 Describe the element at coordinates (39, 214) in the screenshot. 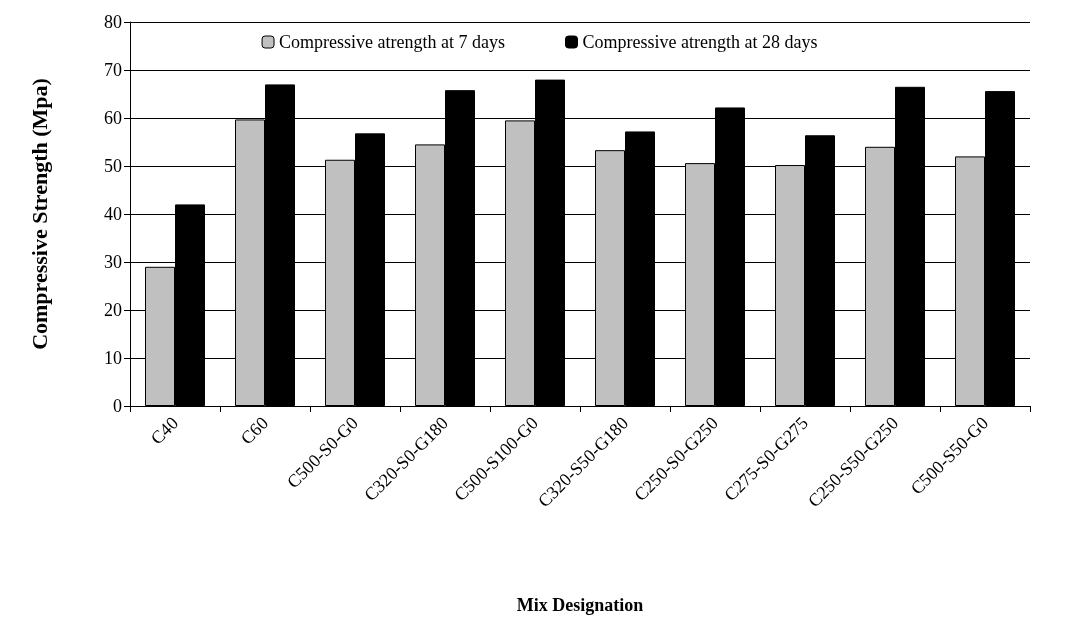

I see `y-axis-title: Compressive Strength (Mpa)` at that location.